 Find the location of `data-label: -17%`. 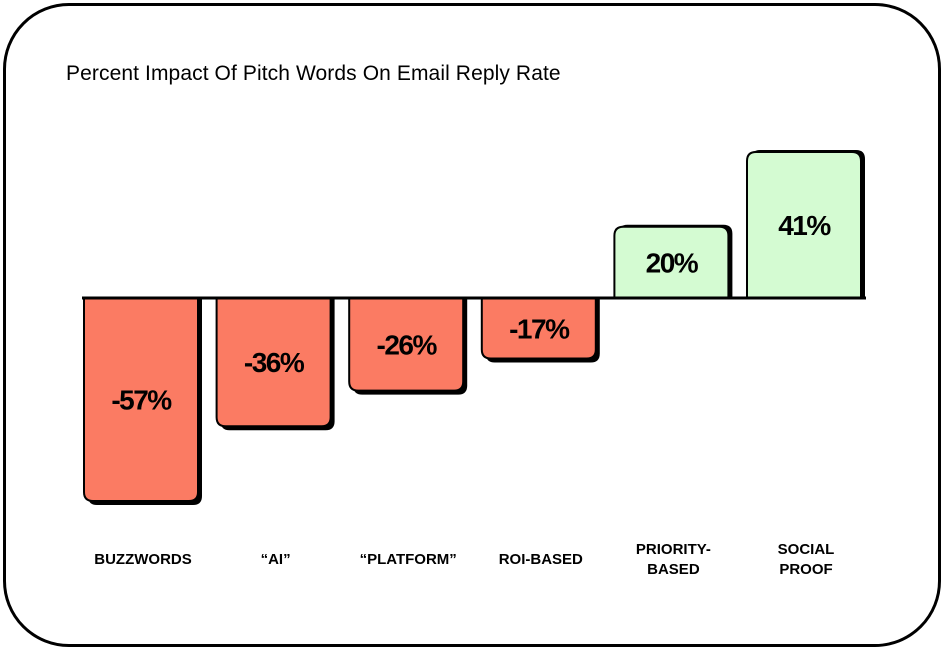

data-label: -17% is located at coordinates (539, 328).